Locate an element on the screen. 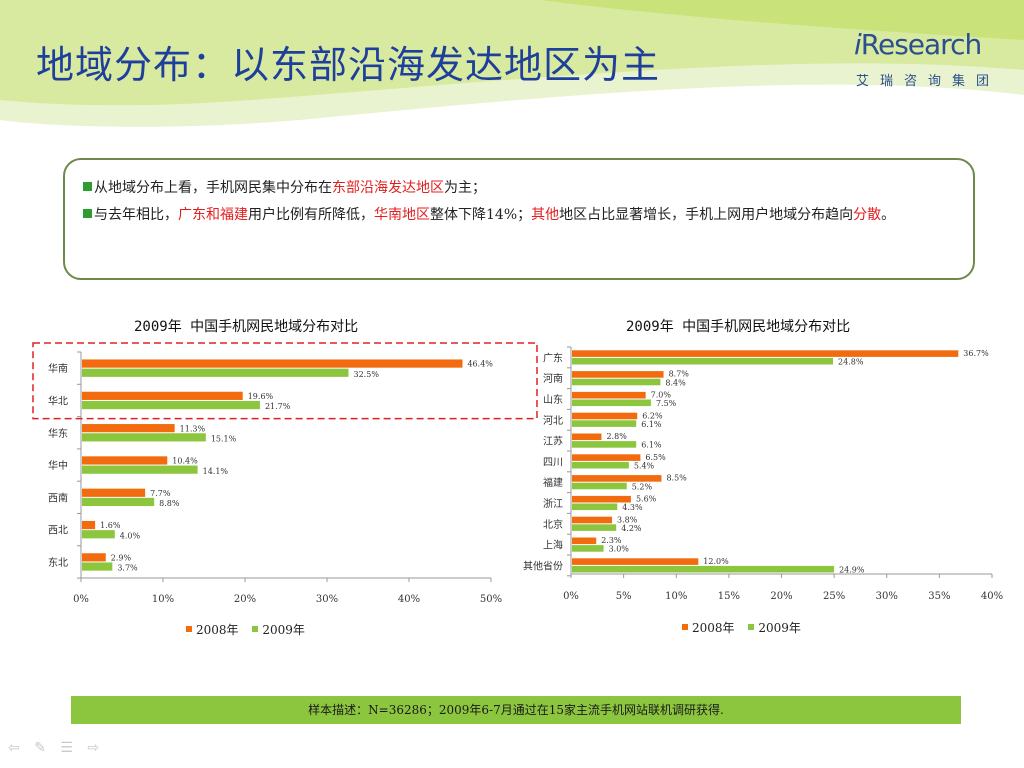 This screenshot has width=1024, height=768. data-label-2009: 3.7% is located at coordinates (127, 568).